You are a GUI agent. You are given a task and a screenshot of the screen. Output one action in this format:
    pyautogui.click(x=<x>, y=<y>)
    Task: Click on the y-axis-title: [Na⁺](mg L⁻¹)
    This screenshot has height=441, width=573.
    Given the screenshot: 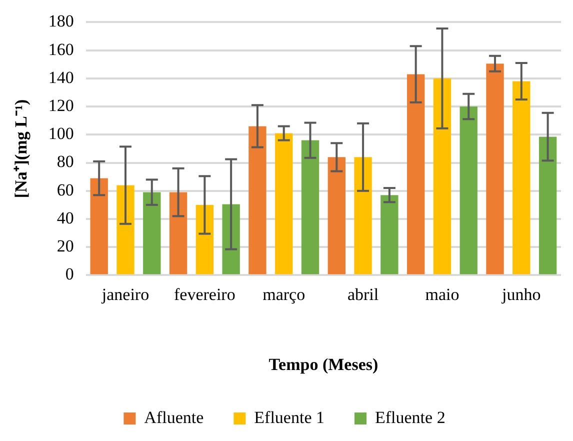 What is the action you would take?
    pyautogui.click(x=21, y=148)
    